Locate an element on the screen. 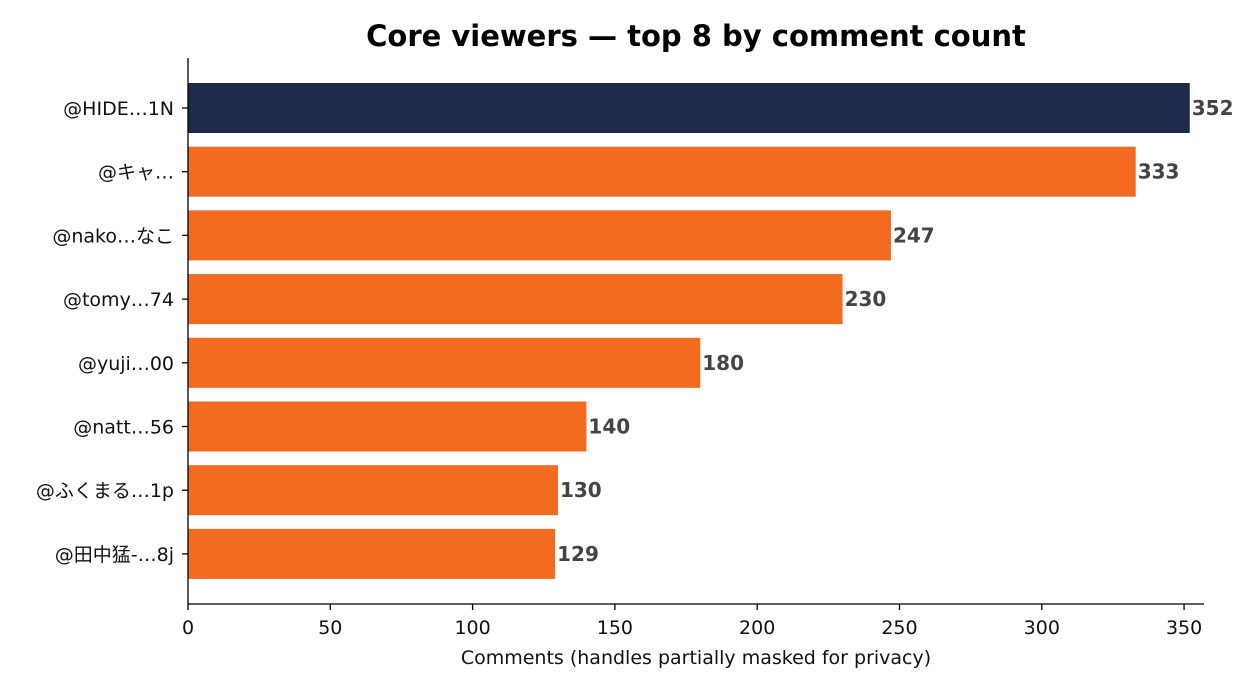 The height and width of the screenshot is (690, 1260). value-label-8: 129 is located at coordinates (578, 554).